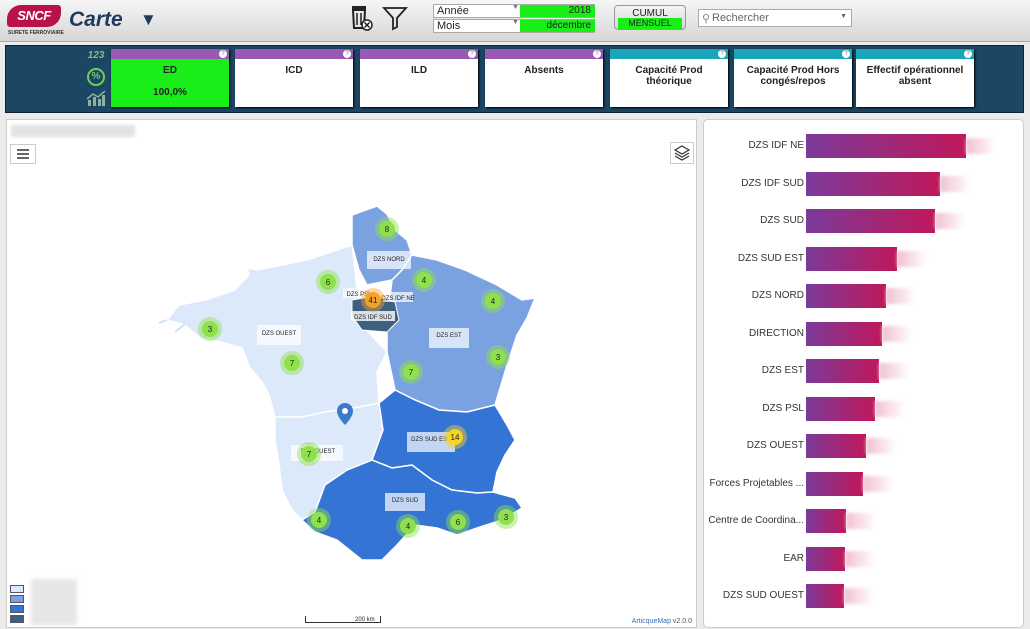 This screenshot has height=629, width=1030. I want to click on cluster-count: 6, so click(458, 522).